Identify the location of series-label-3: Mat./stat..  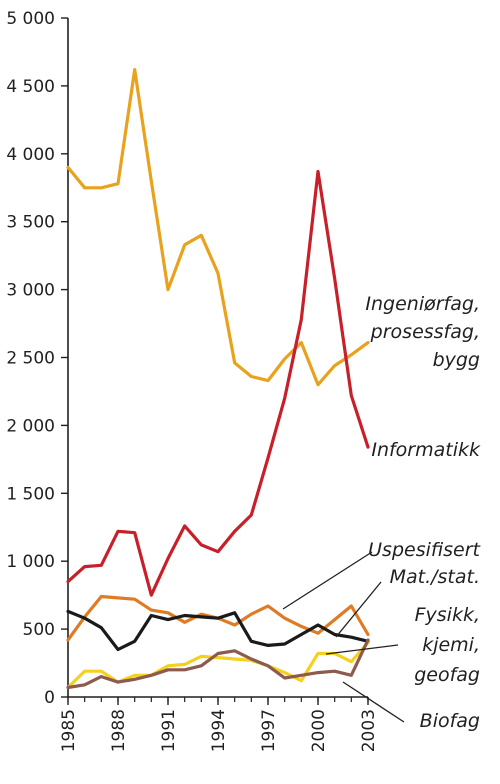
(435, 577).